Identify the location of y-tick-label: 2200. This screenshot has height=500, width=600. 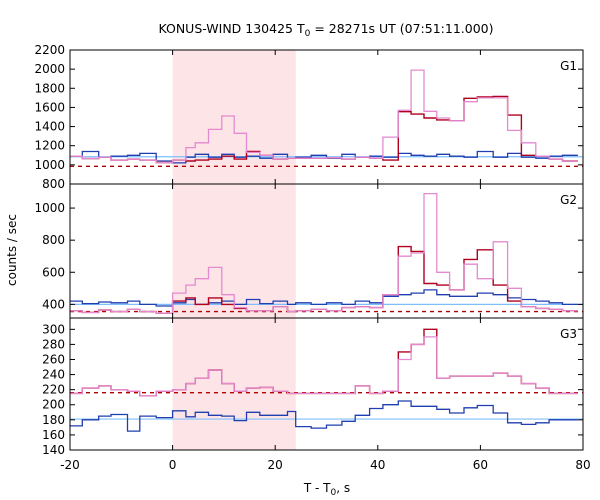
(49, 50).